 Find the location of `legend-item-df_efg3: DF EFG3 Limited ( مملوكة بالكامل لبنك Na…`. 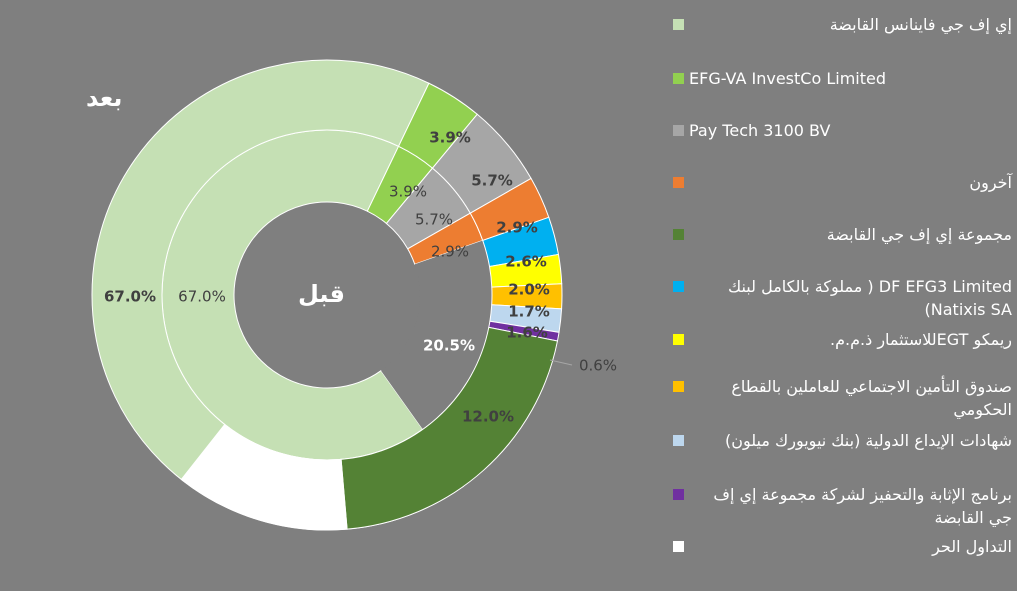

legend-item-df_efg3: DF EFG3 Limited ( مملوكة بالكامل لبنك Na… is located at coordinates (839, 298).